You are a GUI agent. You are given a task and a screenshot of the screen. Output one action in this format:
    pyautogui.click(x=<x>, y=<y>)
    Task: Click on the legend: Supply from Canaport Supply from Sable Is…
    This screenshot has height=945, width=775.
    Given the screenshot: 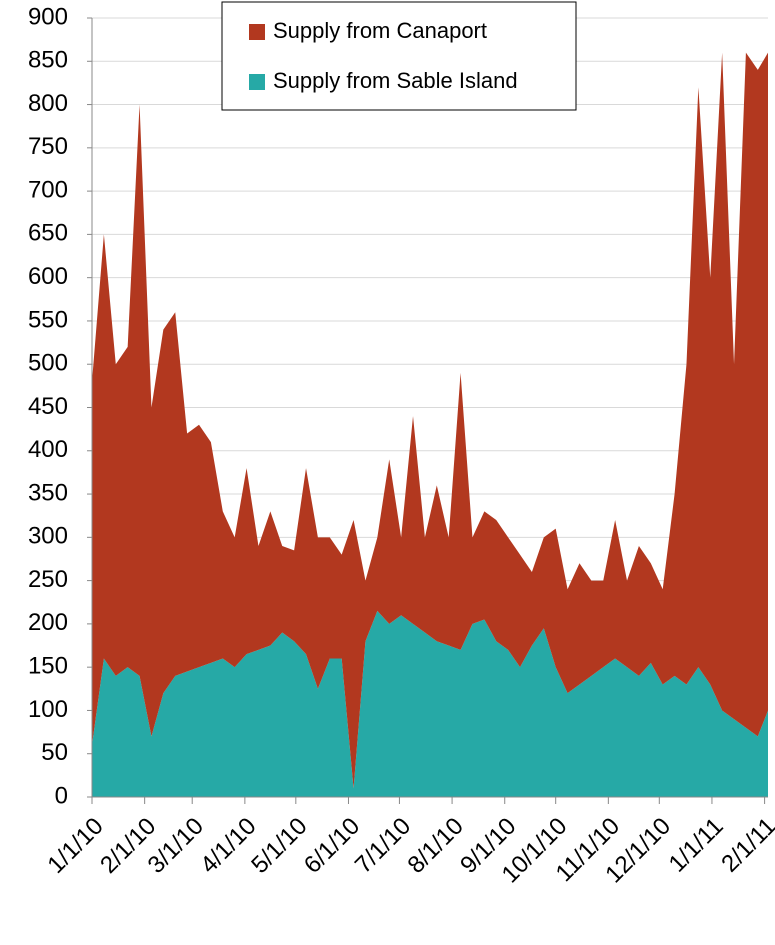 What is the action you would take?
    pyautogui.click(x=399, y=56)
    